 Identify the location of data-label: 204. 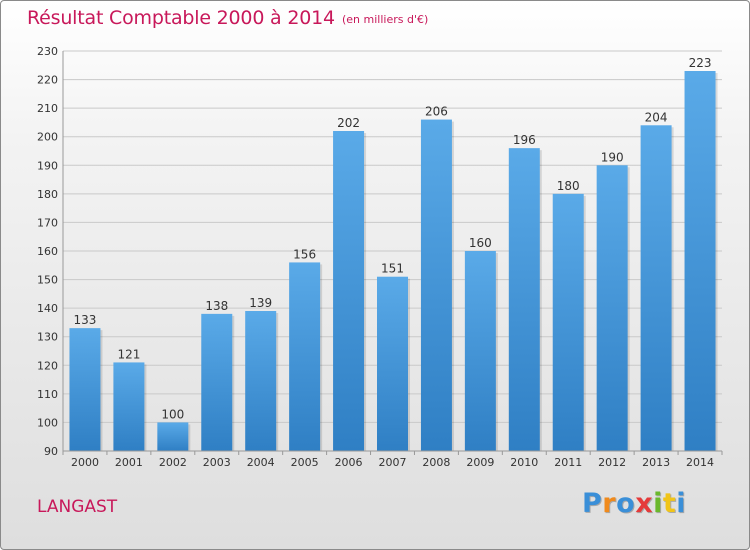
(656, 117).